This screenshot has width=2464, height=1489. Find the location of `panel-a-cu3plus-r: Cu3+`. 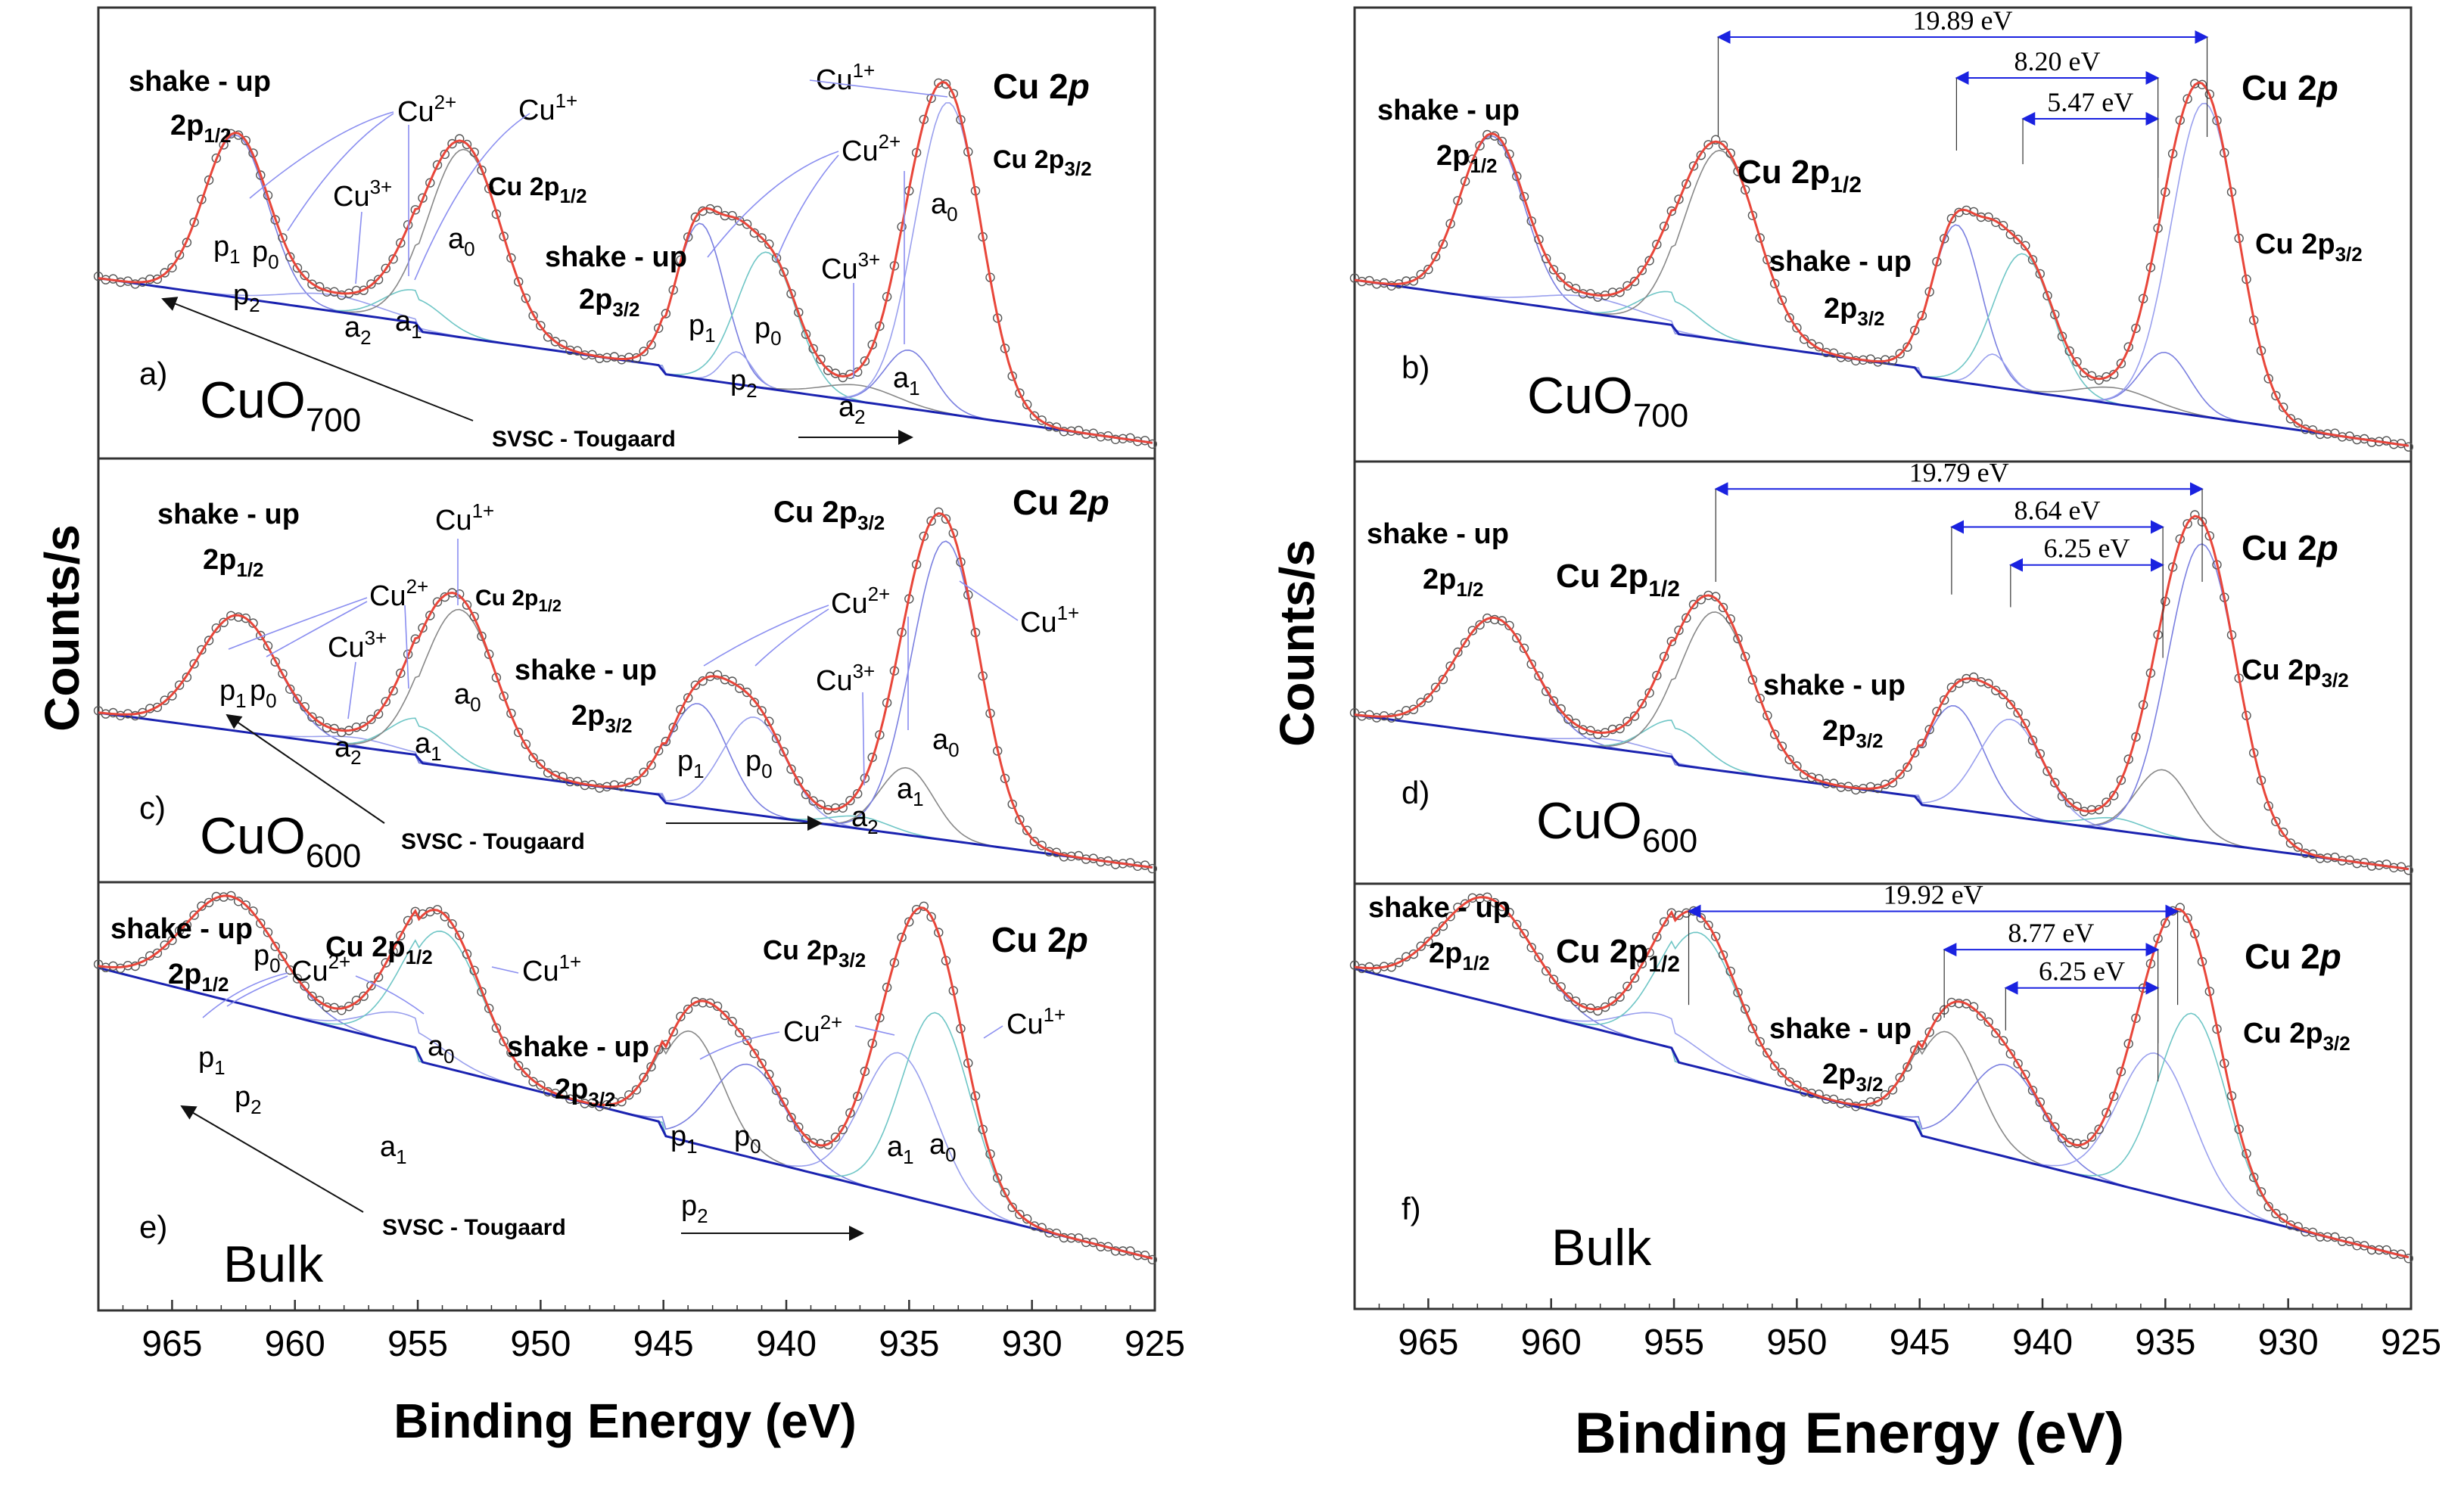

panel-a-cu3plus-r: Cu3+ is located at coordinates (850, 266).